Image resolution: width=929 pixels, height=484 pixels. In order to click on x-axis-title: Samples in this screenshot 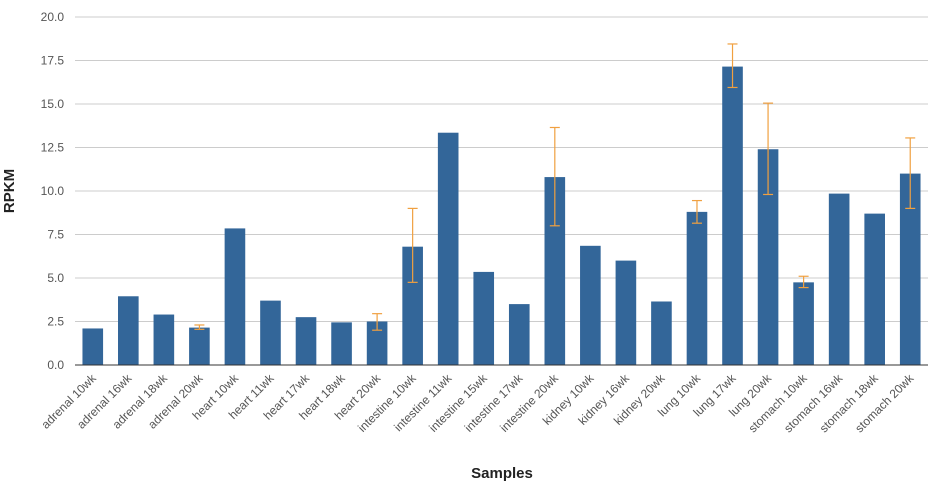, I will do `click(502, 473)`.